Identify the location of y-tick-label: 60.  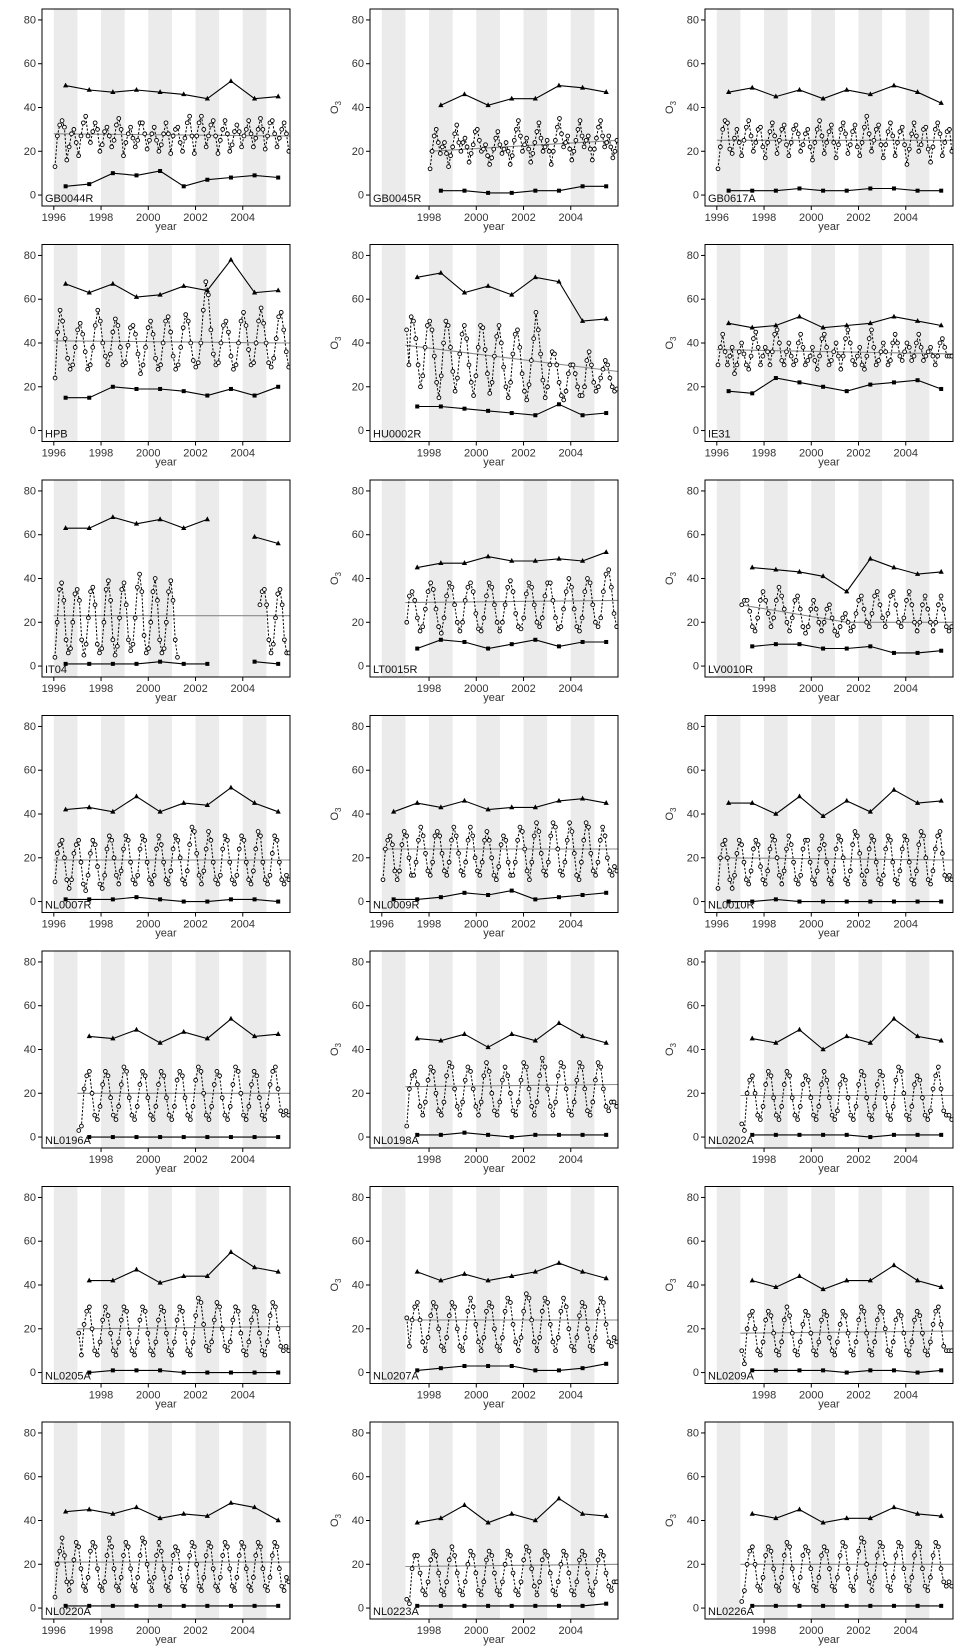
(358, 535).